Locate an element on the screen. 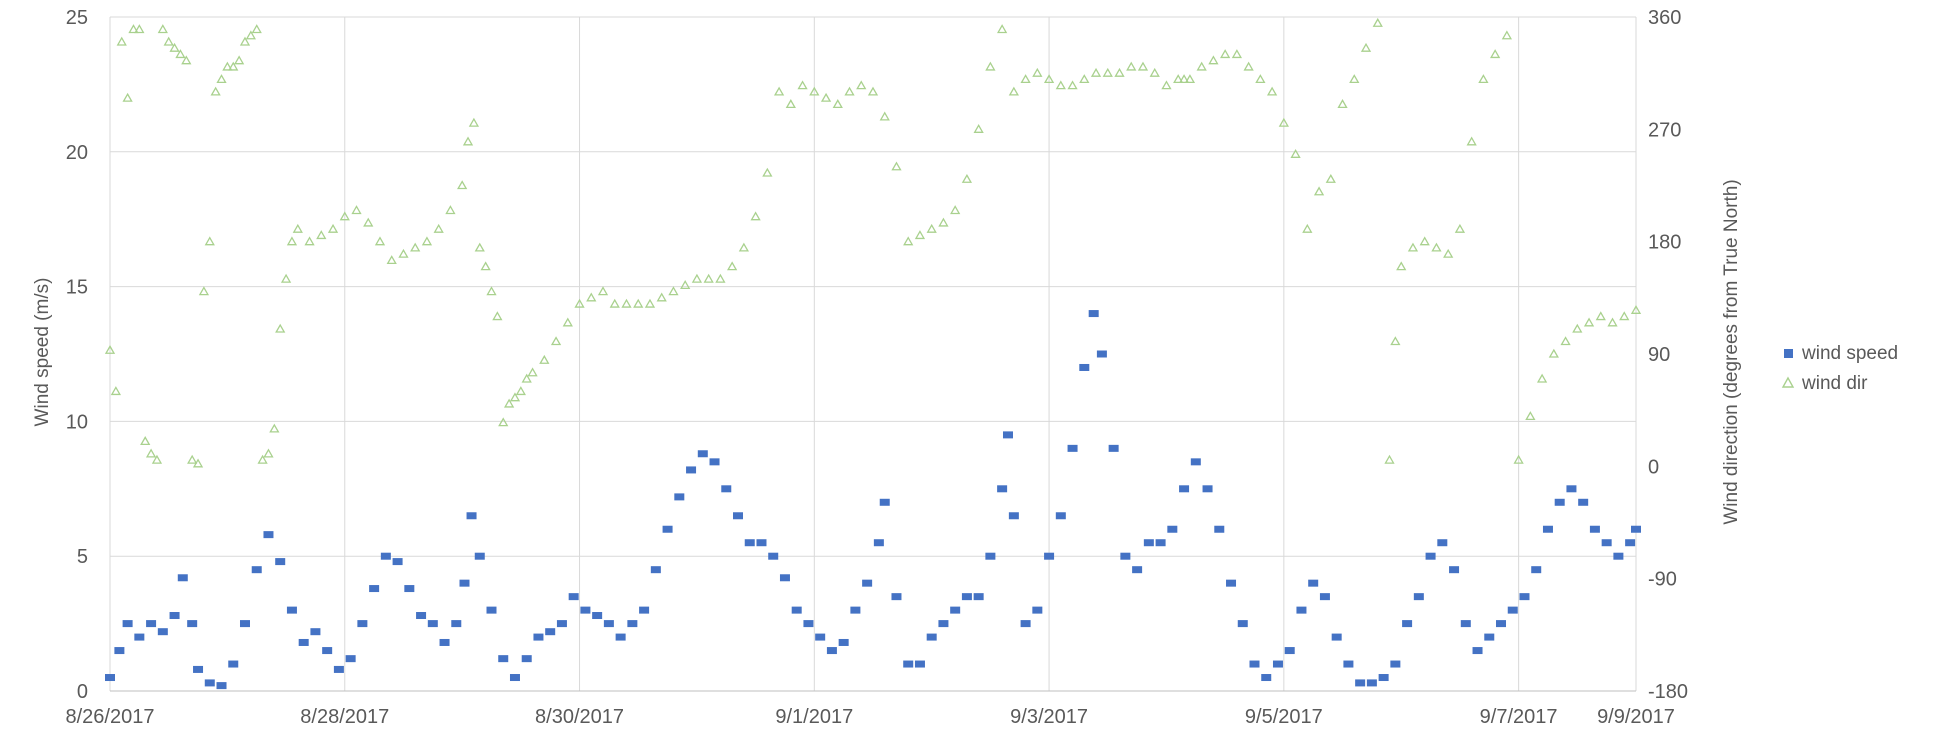 Image resolution: width=1948 pixels, height=733 pixels. legend-marker-wind-dir is located at coordinates (1788, 382).